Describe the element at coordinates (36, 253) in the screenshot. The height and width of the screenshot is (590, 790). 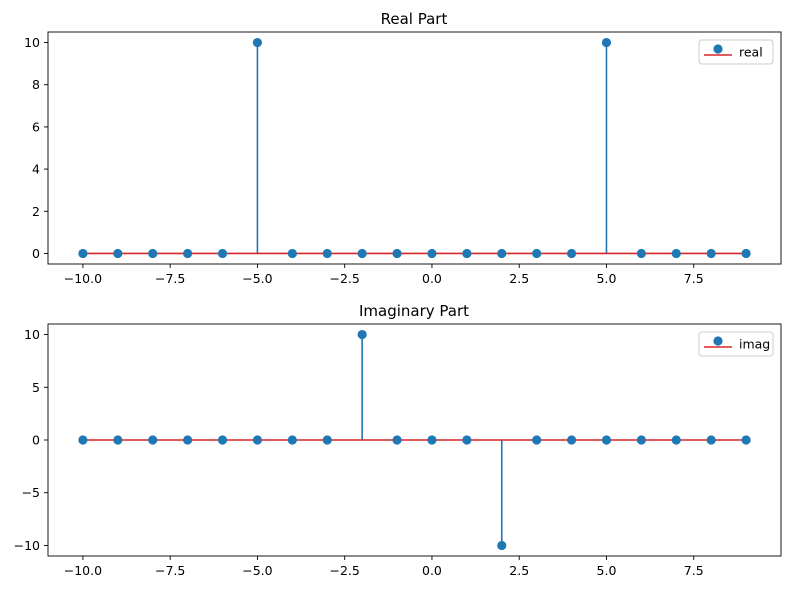
I see `real-y-tick-label: 0` at that location.